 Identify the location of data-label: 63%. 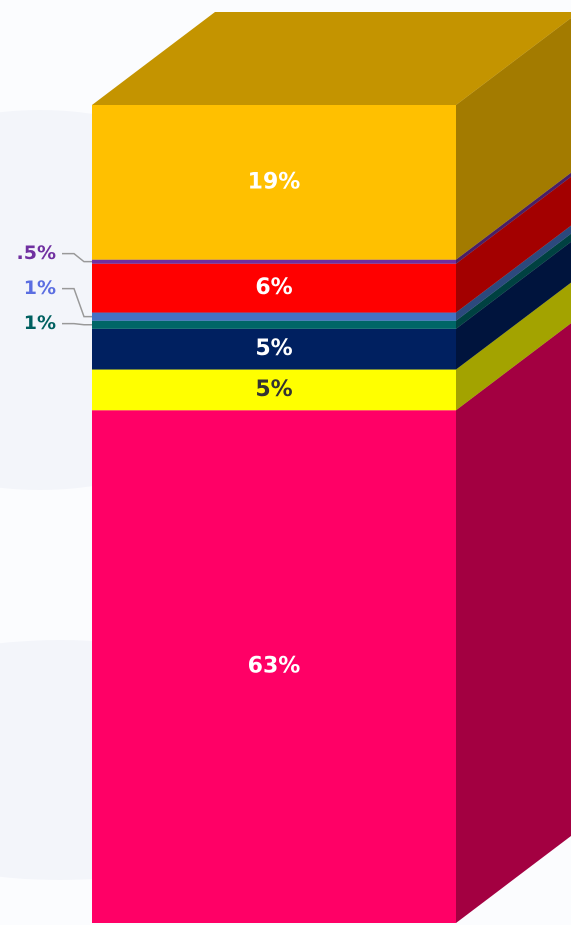
(274, 666).